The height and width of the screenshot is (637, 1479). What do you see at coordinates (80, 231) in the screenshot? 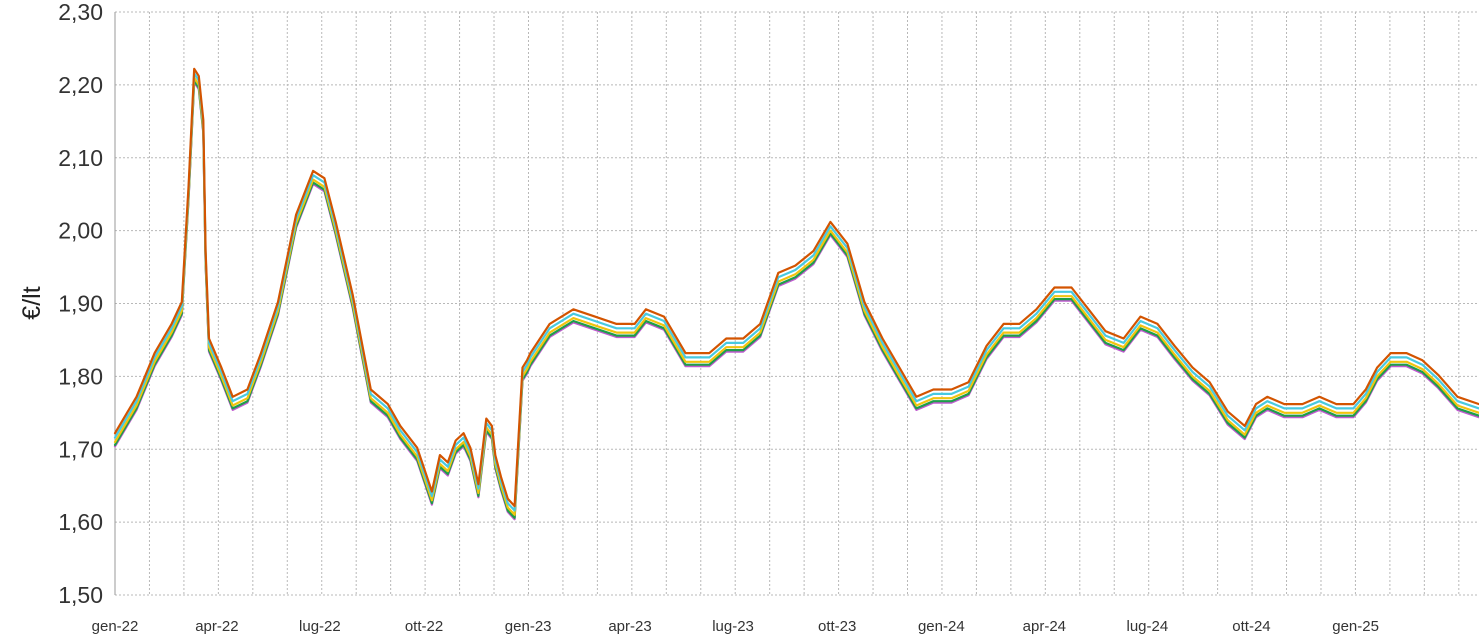
I see `y-tick-label: 2,00` at bounding box center [80, 231].